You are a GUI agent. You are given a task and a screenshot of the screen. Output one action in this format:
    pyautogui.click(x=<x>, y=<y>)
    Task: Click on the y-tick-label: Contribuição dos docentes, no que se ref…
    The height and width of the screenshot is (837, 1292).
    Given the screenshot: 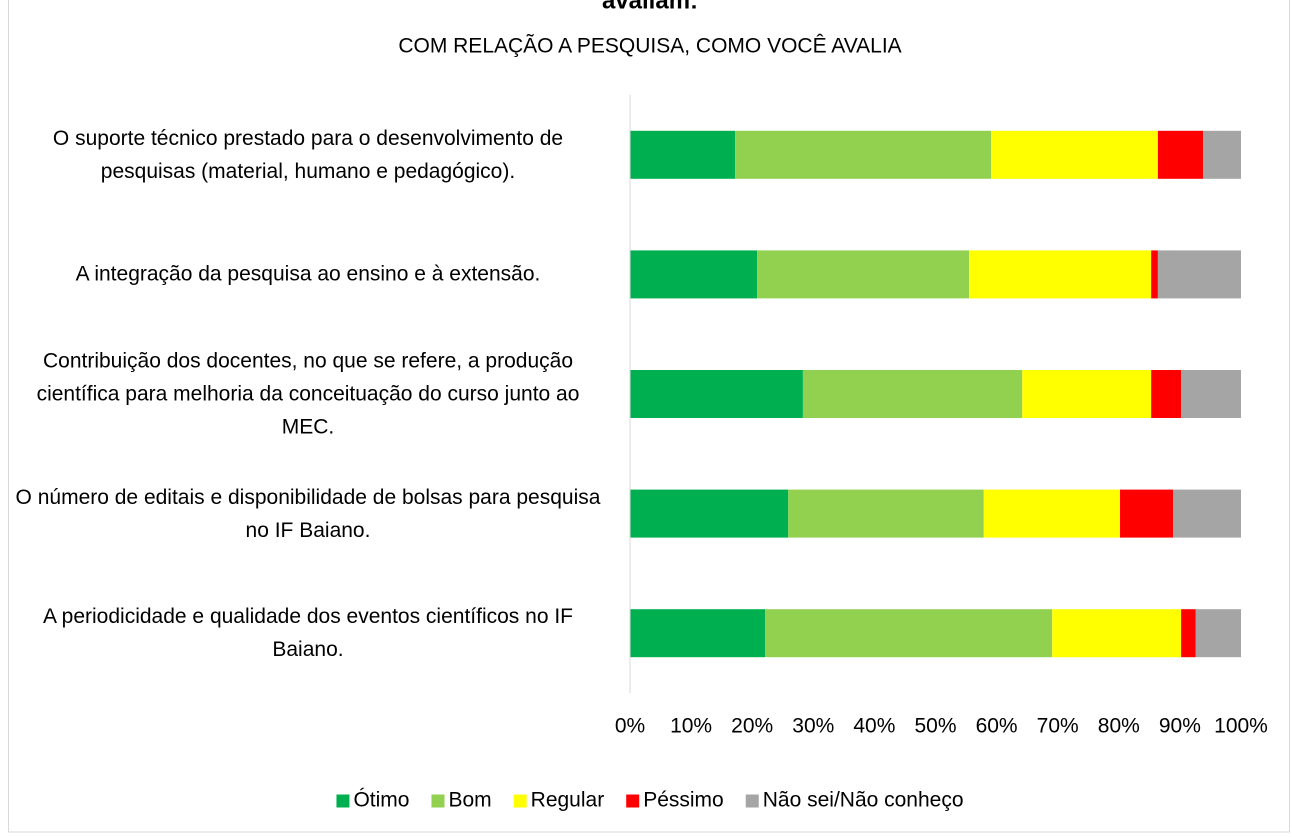 What is the action you would take?
    pyautogui.click(x=308, y=394)
    